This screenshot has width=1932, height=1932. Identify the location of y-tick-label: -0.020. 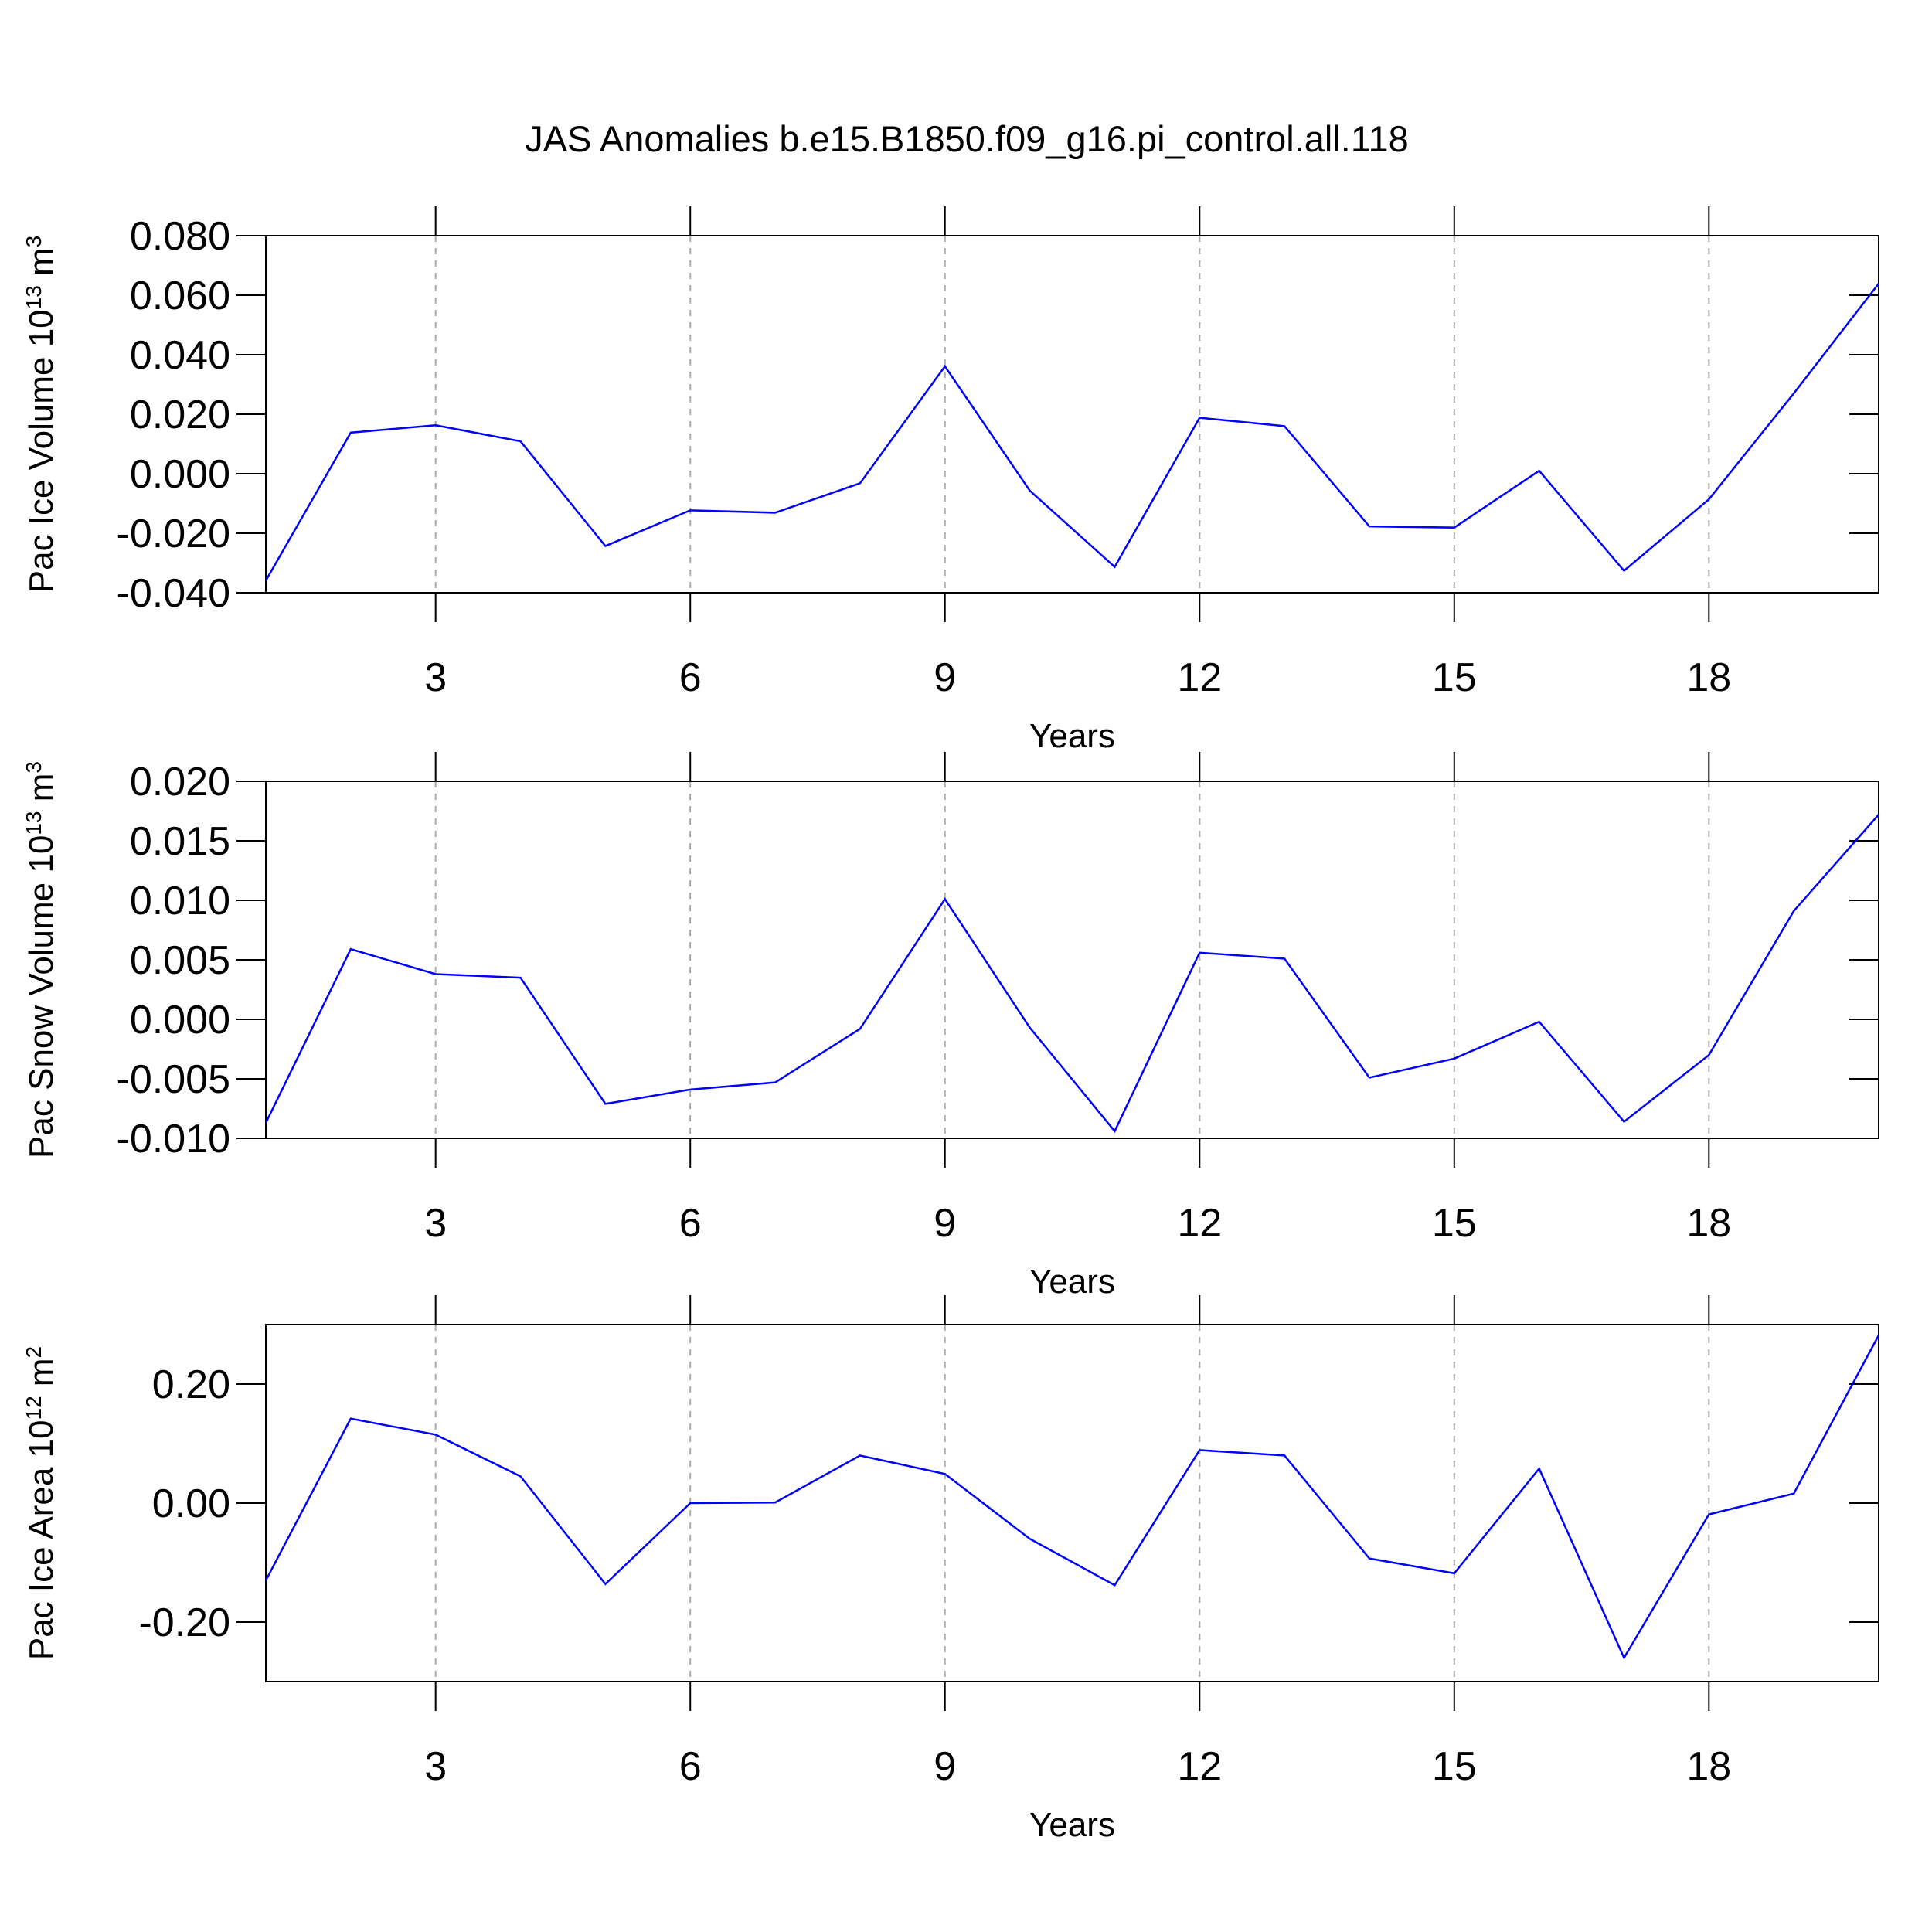
(174, 534).